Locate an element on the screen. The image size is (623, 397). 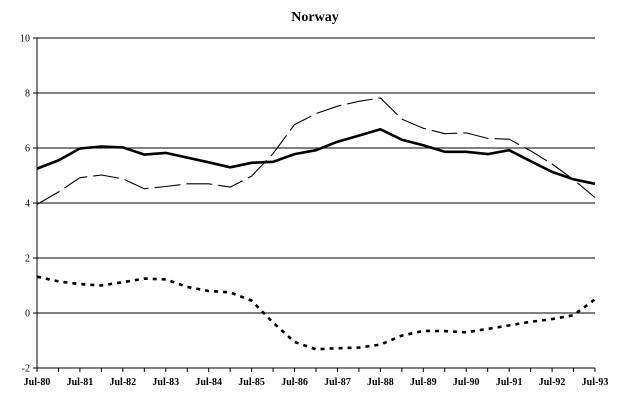
x-tick-label: Jul-81 is located at coordinates (80, 382).